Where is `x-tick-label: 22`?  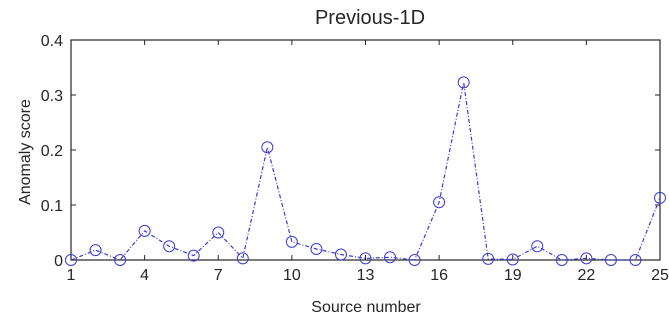 x-tick-label: 22 is located at coordinates (586, 275).